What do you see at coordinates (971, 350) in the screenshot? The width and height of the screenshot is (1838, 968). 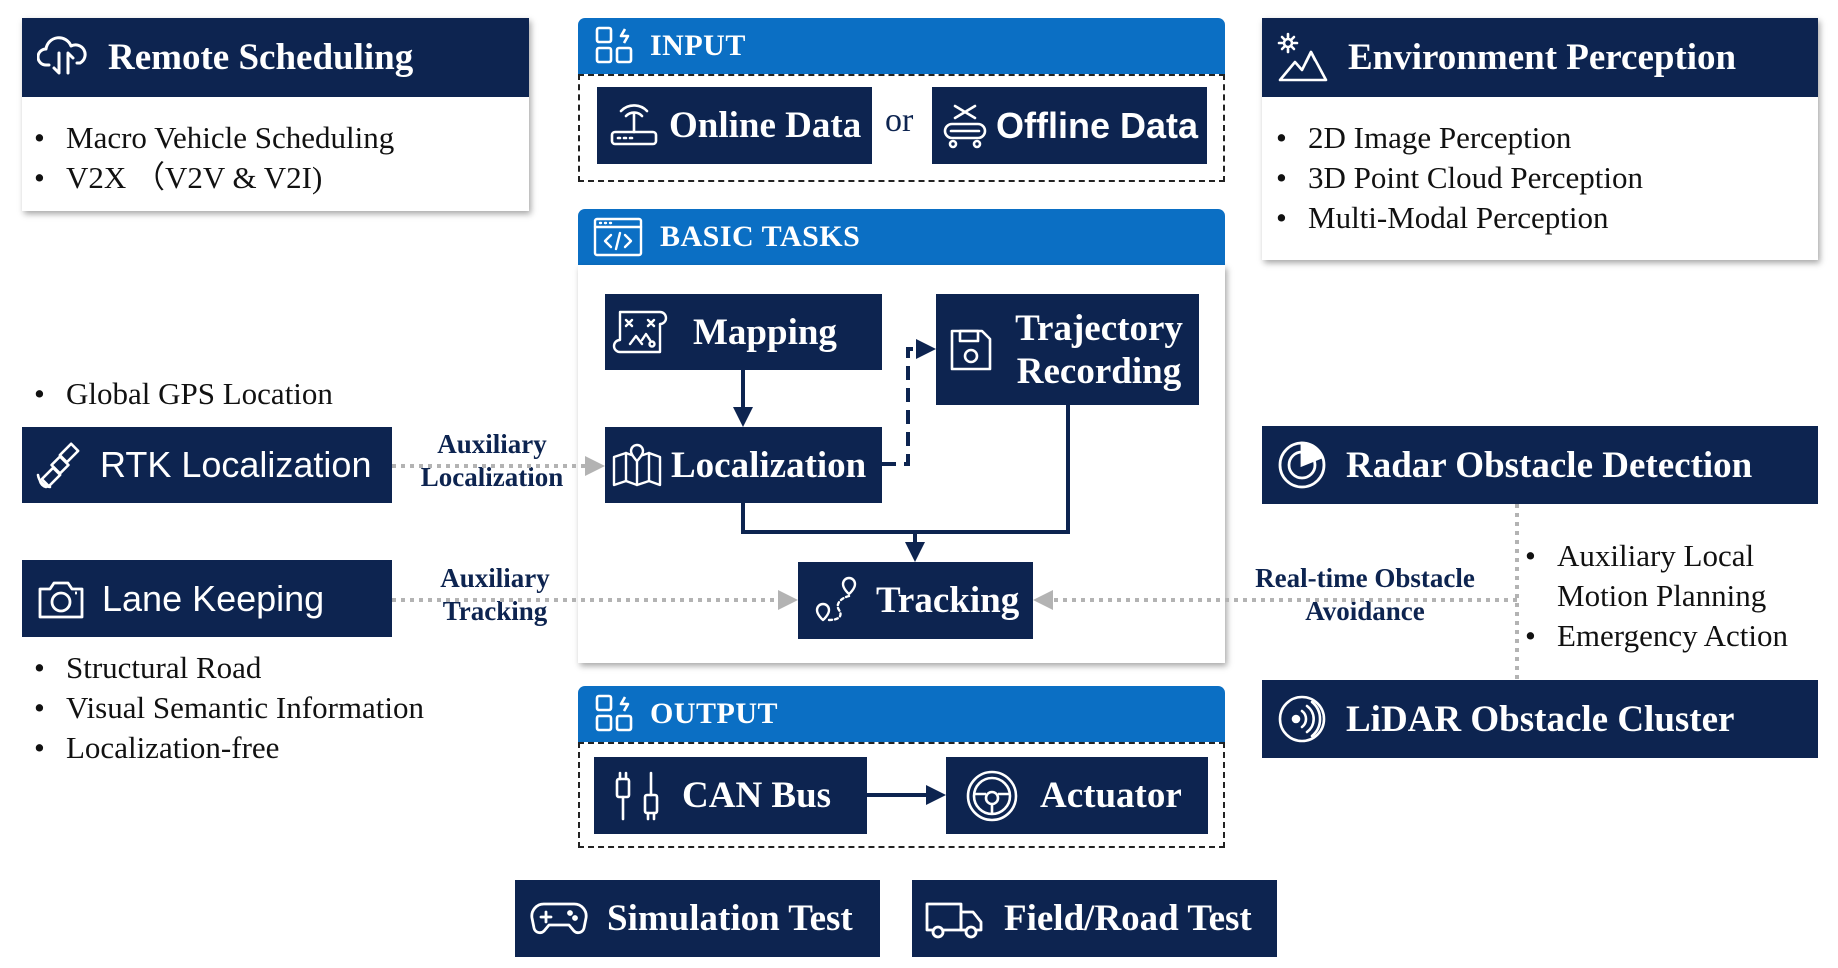 I see `floppy-disk-icon` at bounding box center [971, 350].